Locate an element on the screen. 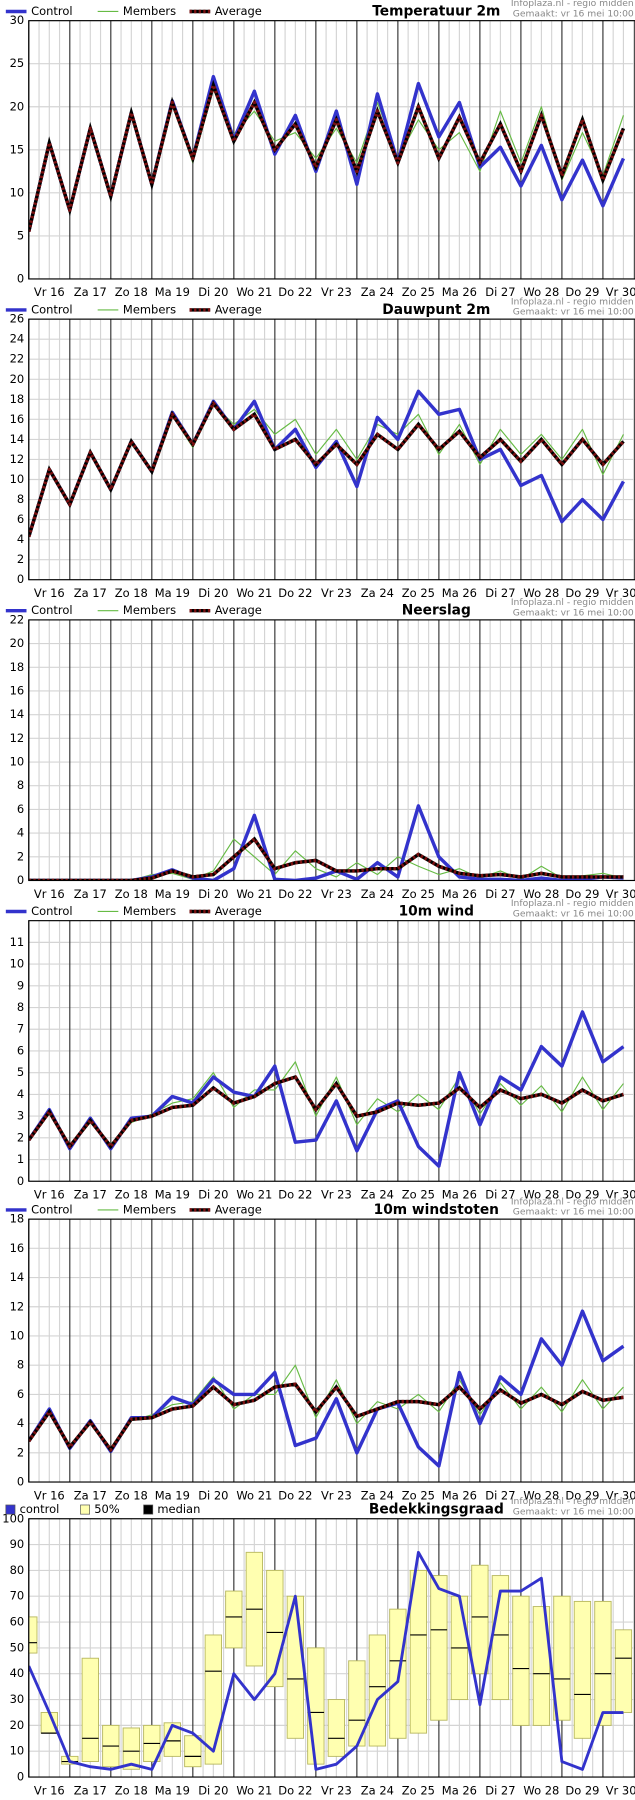 The image size is (635, 1800). x-tick-label: Wo 21 is located at coordinates (254, 292).